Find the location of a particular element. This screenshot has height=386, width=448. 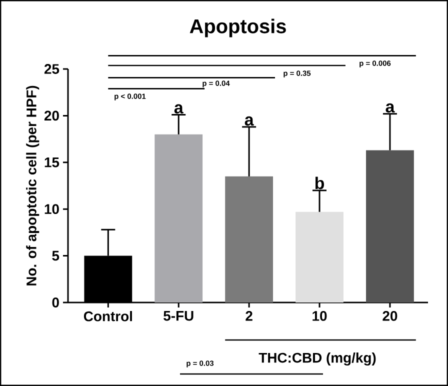

x-axis-title: THC:CBD (mg/kg) is located at coordinates (317, 359).